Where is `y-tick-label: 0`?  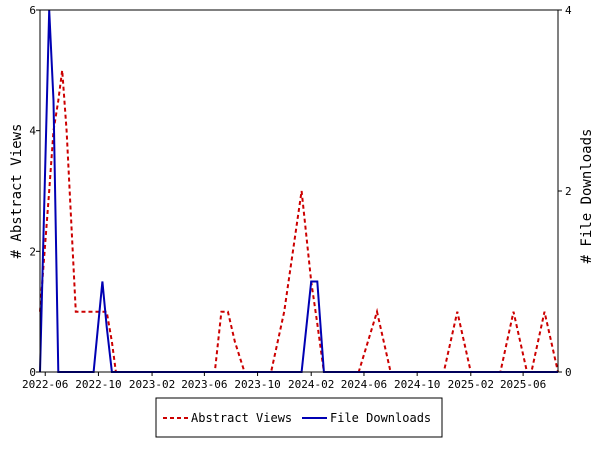
y-tick-label: 0 is located at coordinates (32, 372).